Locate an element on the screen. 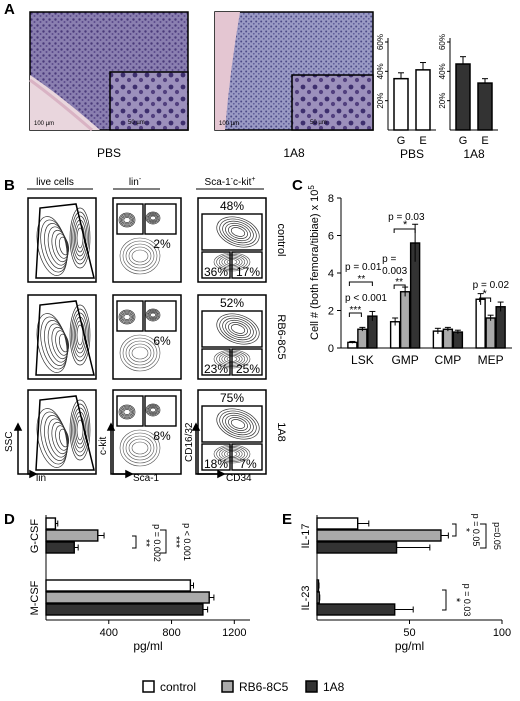  legend-swatch-1a8 is located at coordinates (311, 686).